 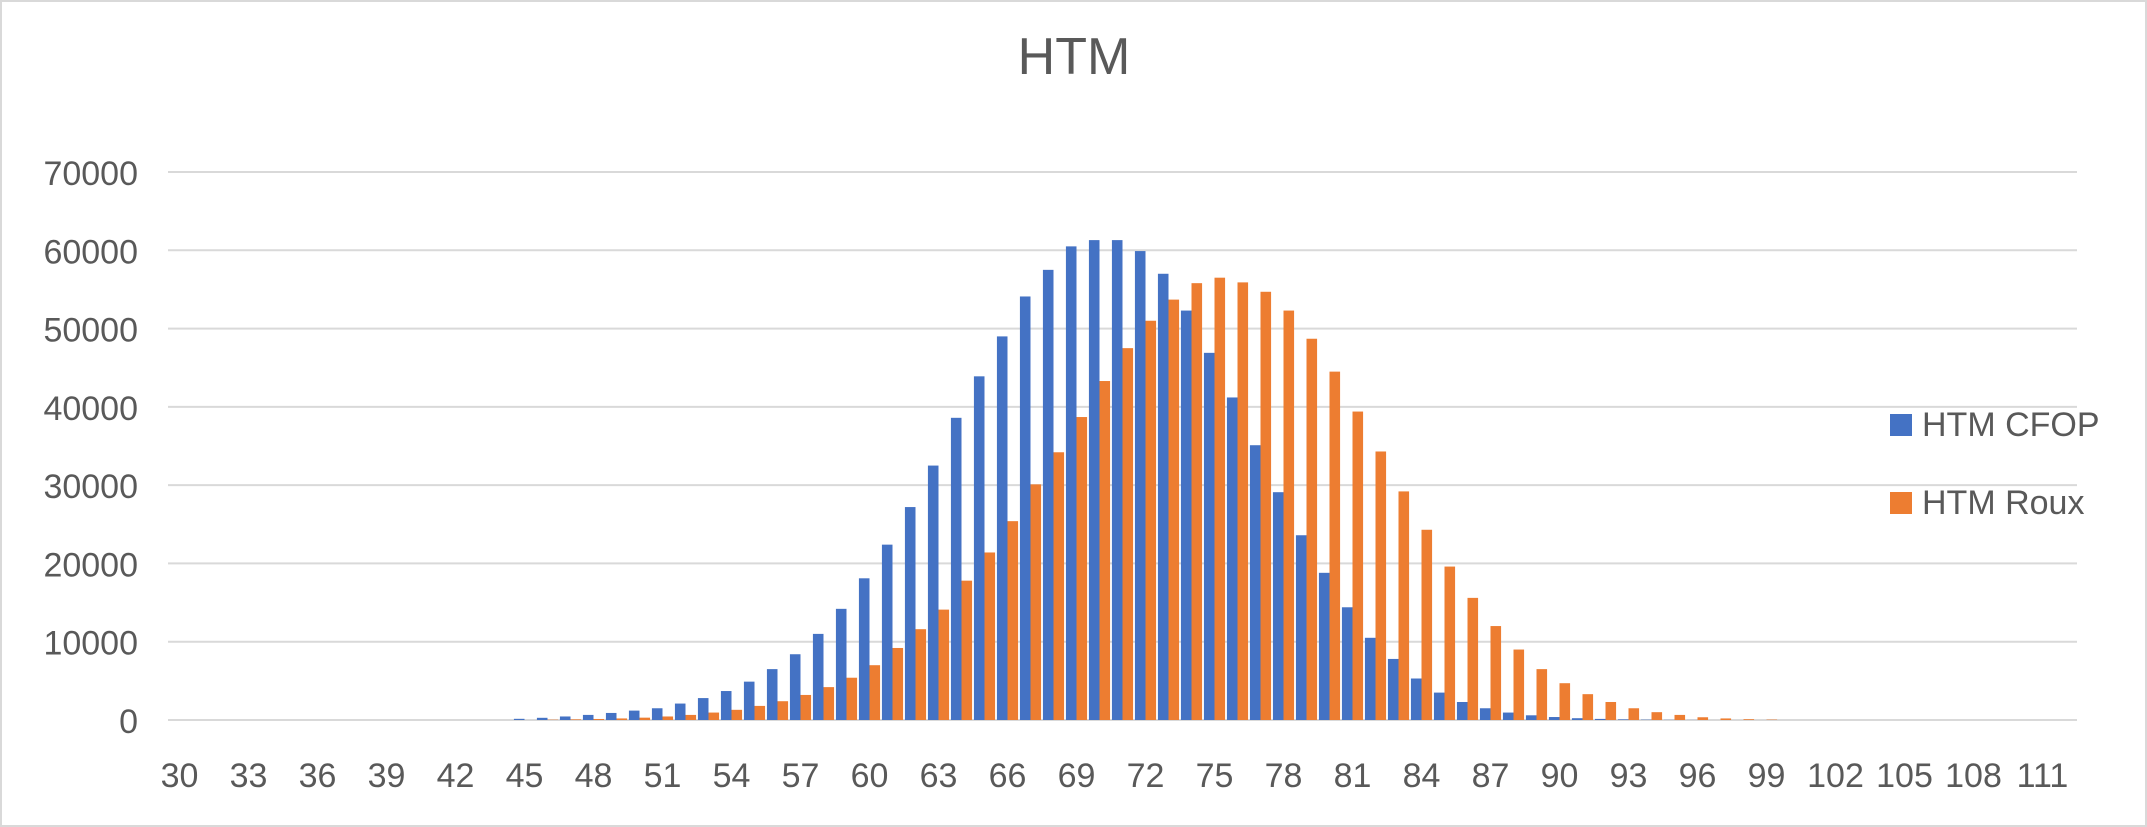 I want to click on x-tick-label: 66, so click(x=1008, y=776).